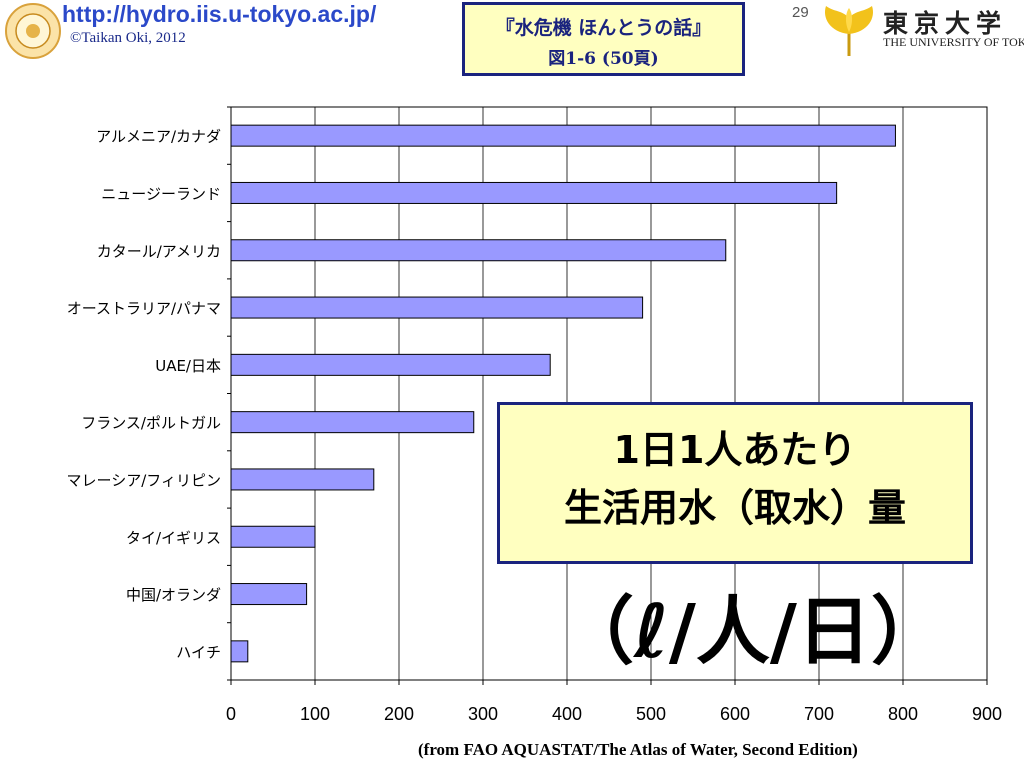  Describe the element at coordinates (800, 12) in the screenshot. I see `slide-number: 29` at that location.